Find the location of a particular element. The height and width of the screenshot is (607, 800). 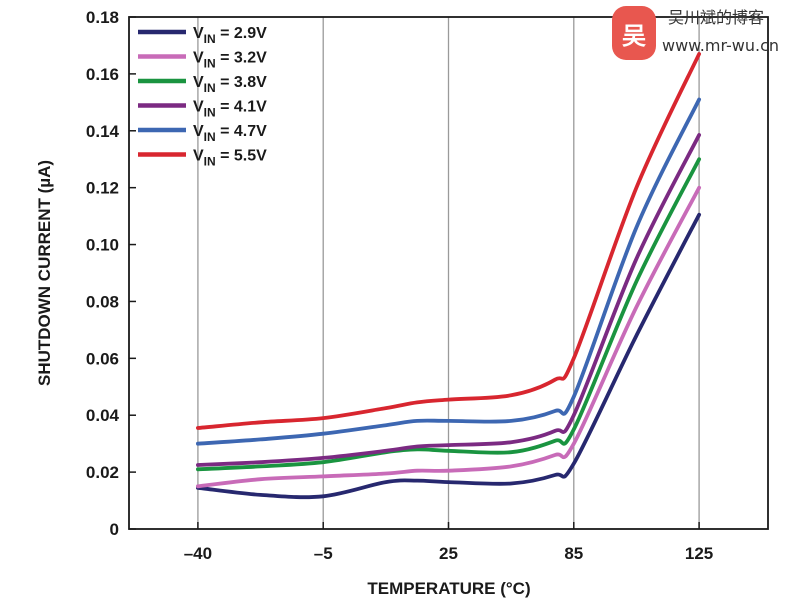

watermark: 吴 吴川斌的博客 www.mr-wu.cn is located at coordinates (695, 33).